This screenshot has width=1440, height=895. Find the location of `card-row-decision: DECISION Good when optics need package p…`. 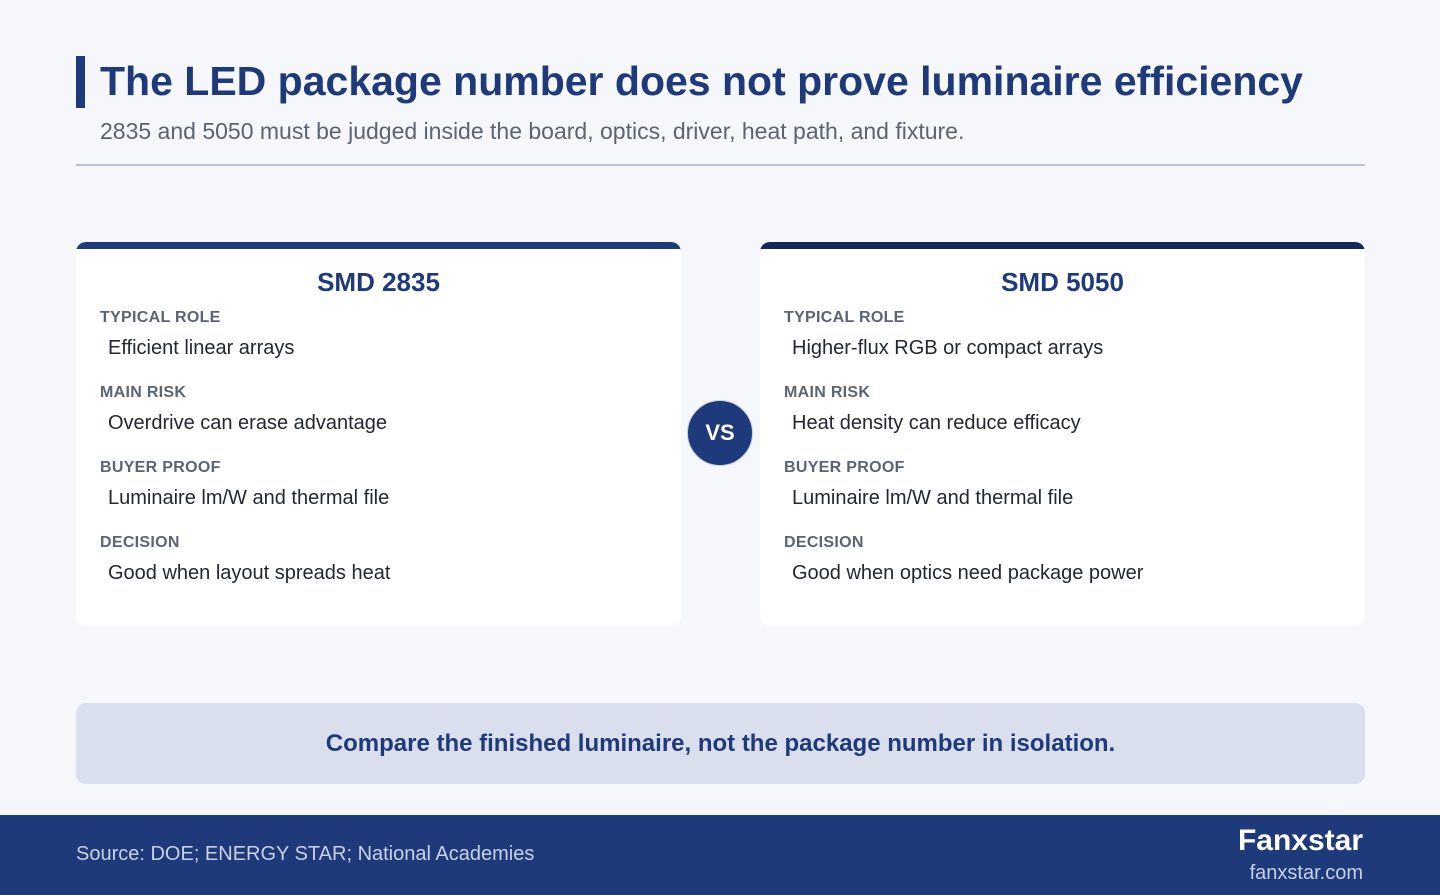

card-row-decision: DECISION Good when optics need package p… is located at coordinates (1064, 559).